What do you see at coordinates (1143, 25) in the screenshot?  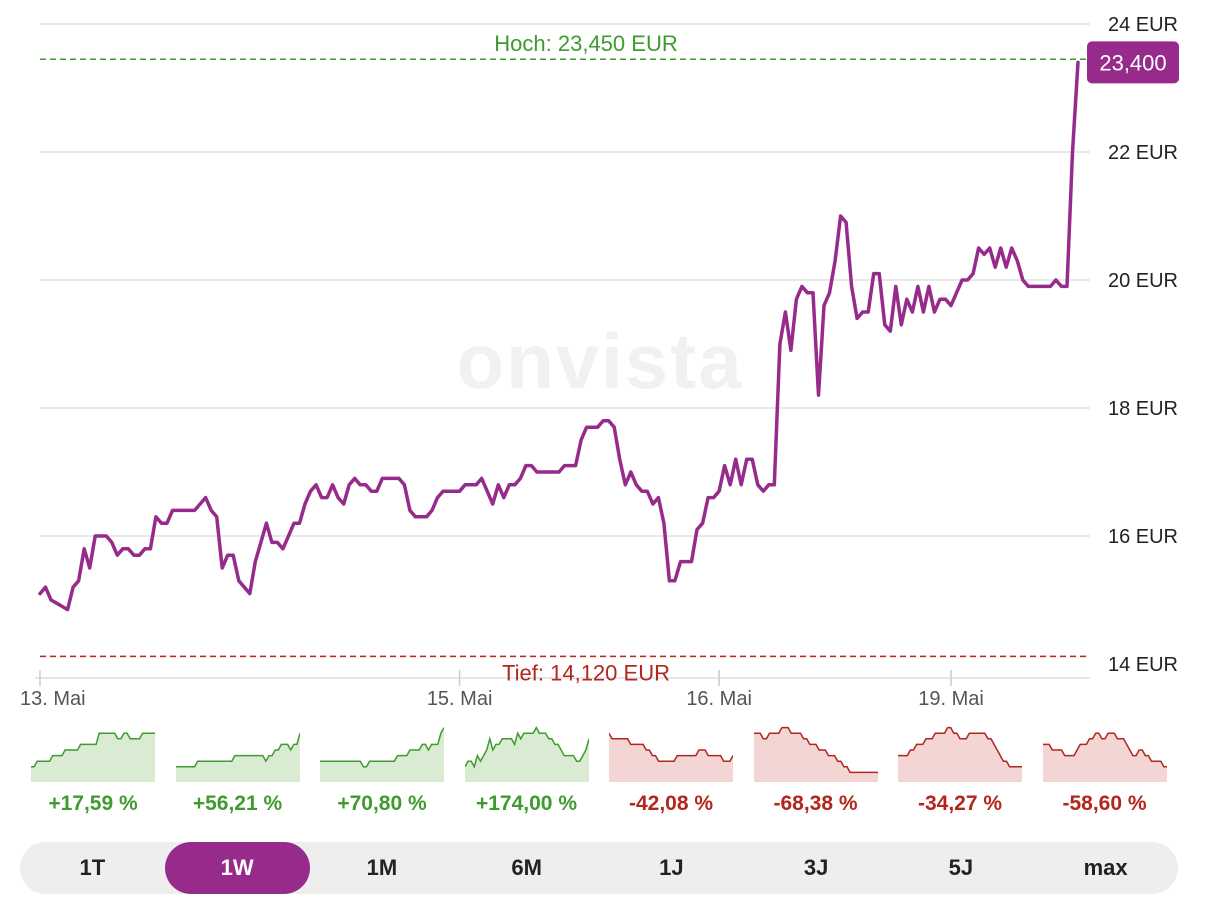 I see `y-tick-label: 24 EUR` at bounding box center [1143, 25].